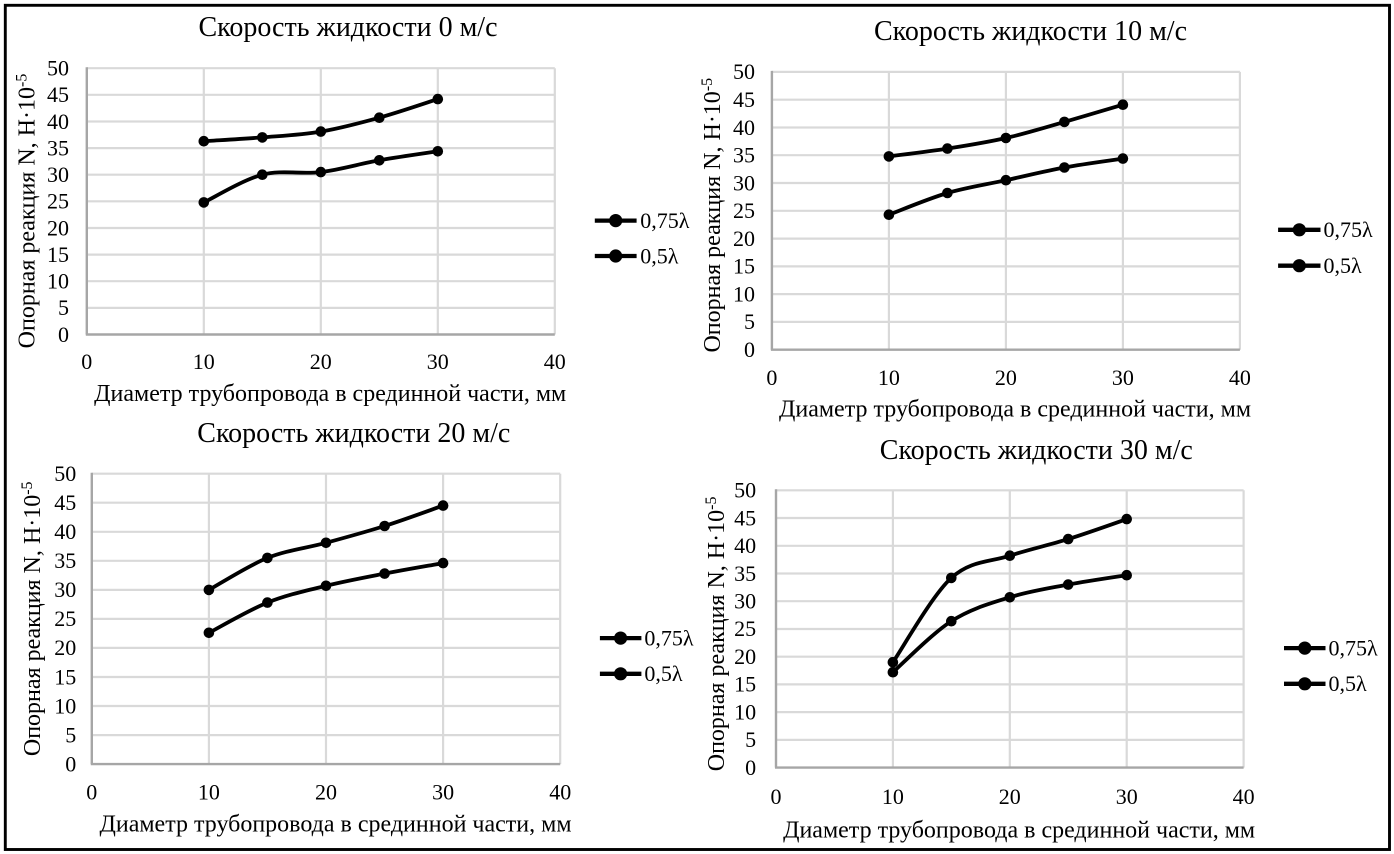 The image size is (1394, 854). I want to click on svg-text: Скорость жидкости 0 м/с, so click(347, 27).